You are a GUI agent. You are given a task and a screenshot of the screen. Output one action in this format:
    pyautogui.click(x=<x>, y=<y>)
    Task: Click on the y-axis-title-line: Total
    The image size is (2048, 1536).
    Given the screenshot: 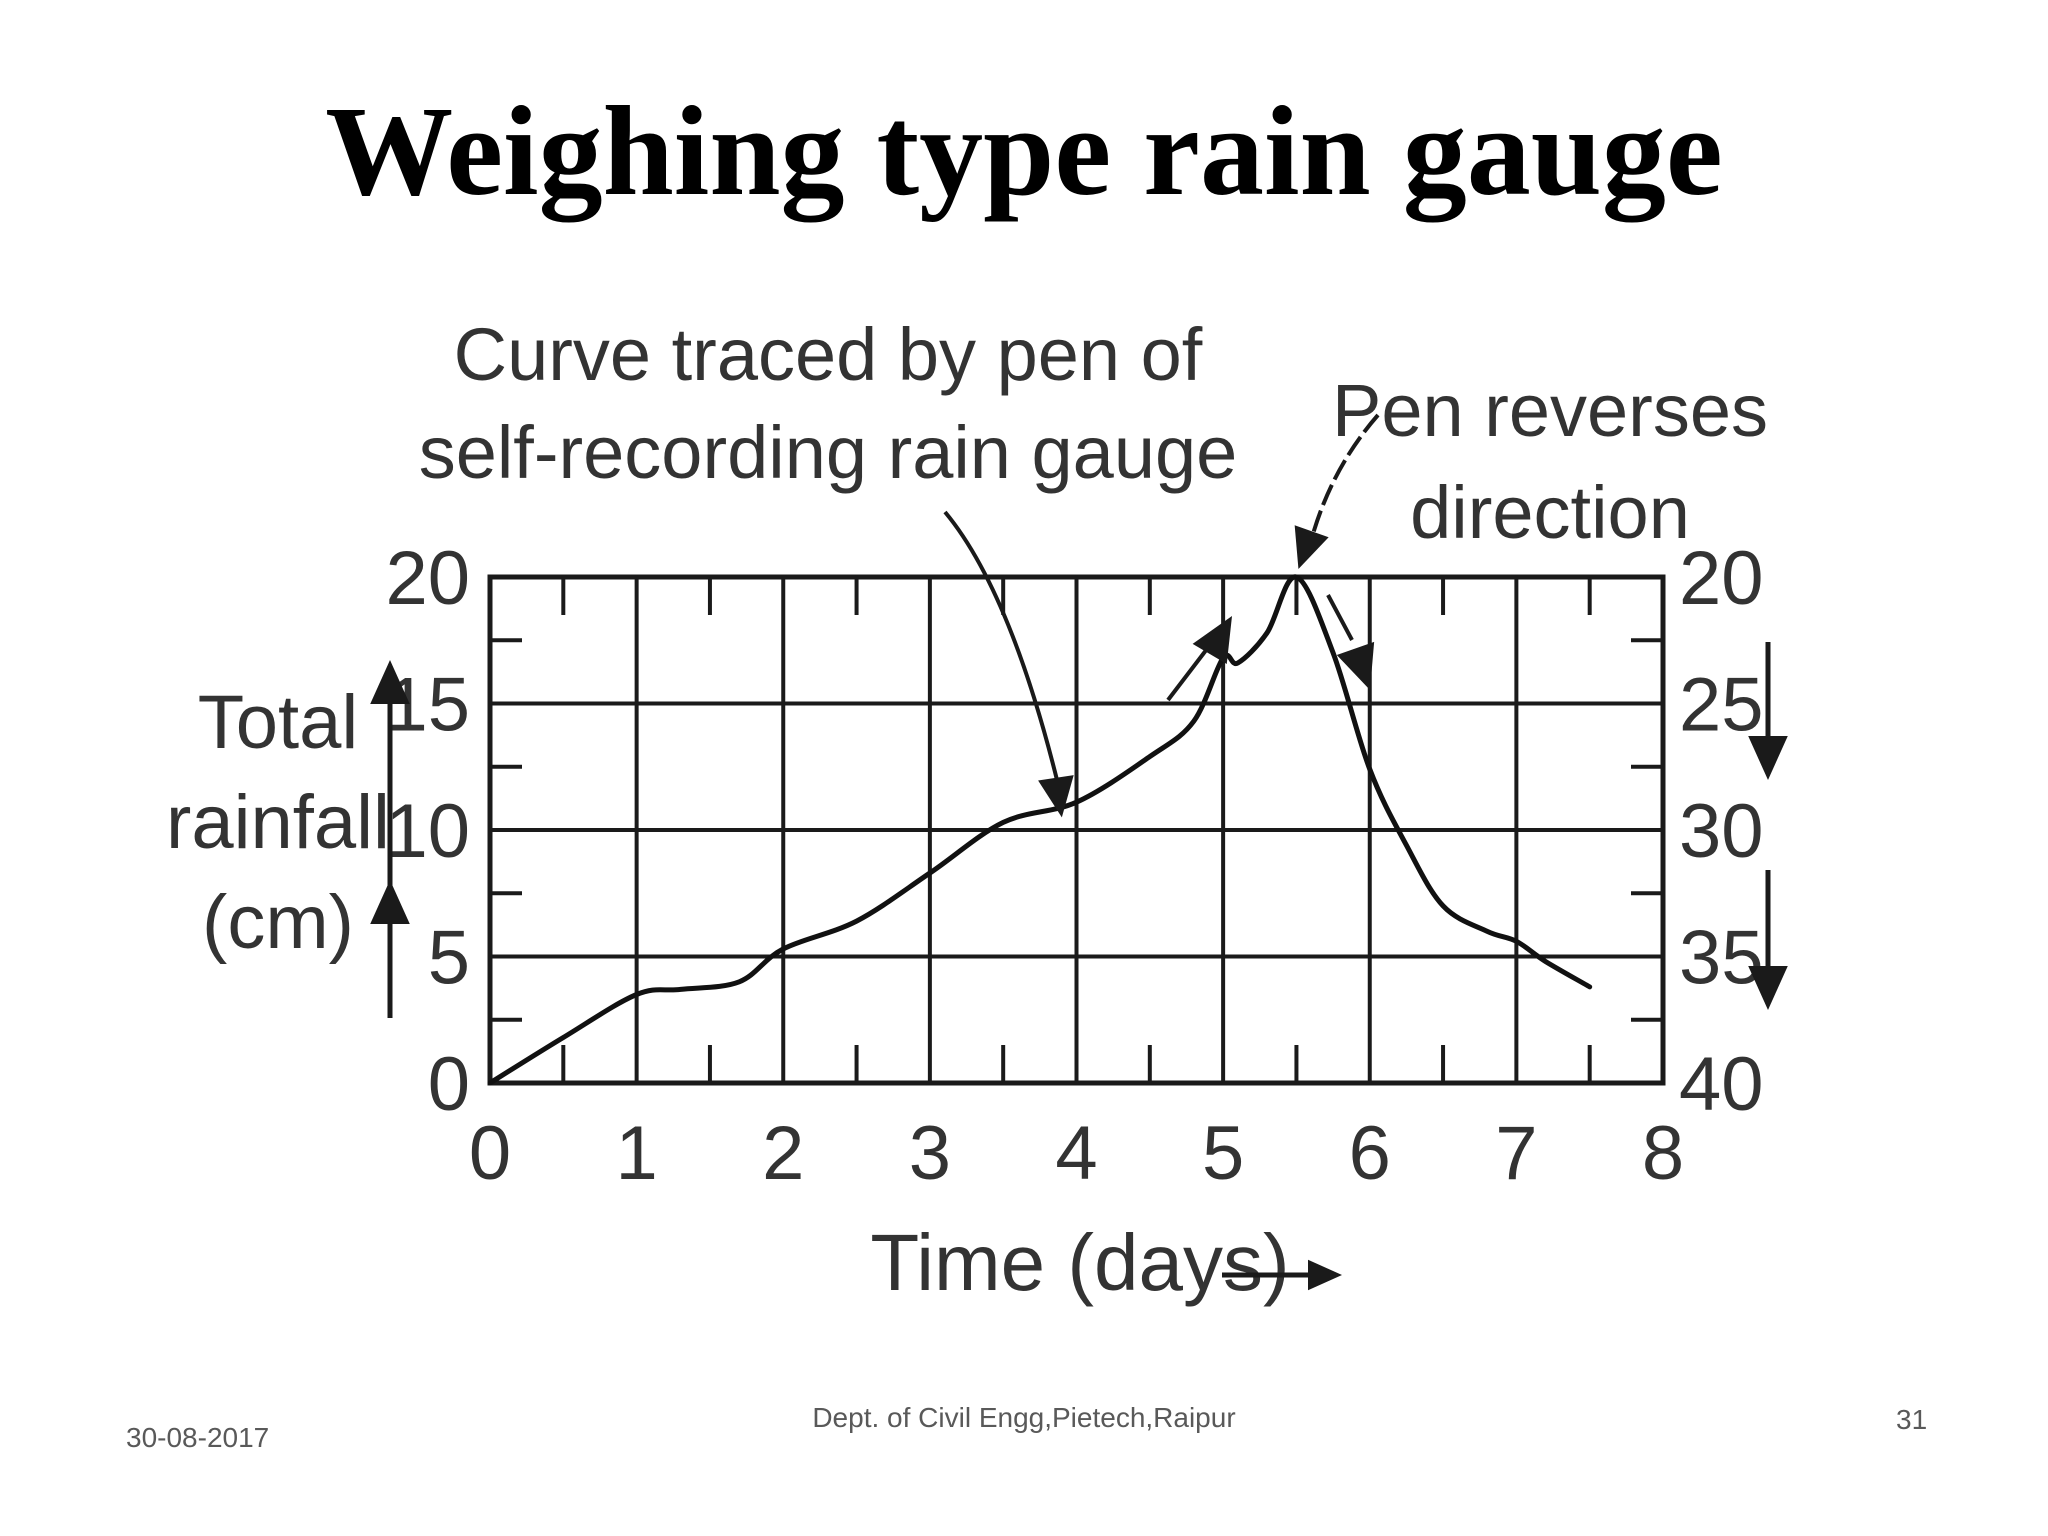 What is the action you would take?
    pyautogui.click(x=278, y=722)
    